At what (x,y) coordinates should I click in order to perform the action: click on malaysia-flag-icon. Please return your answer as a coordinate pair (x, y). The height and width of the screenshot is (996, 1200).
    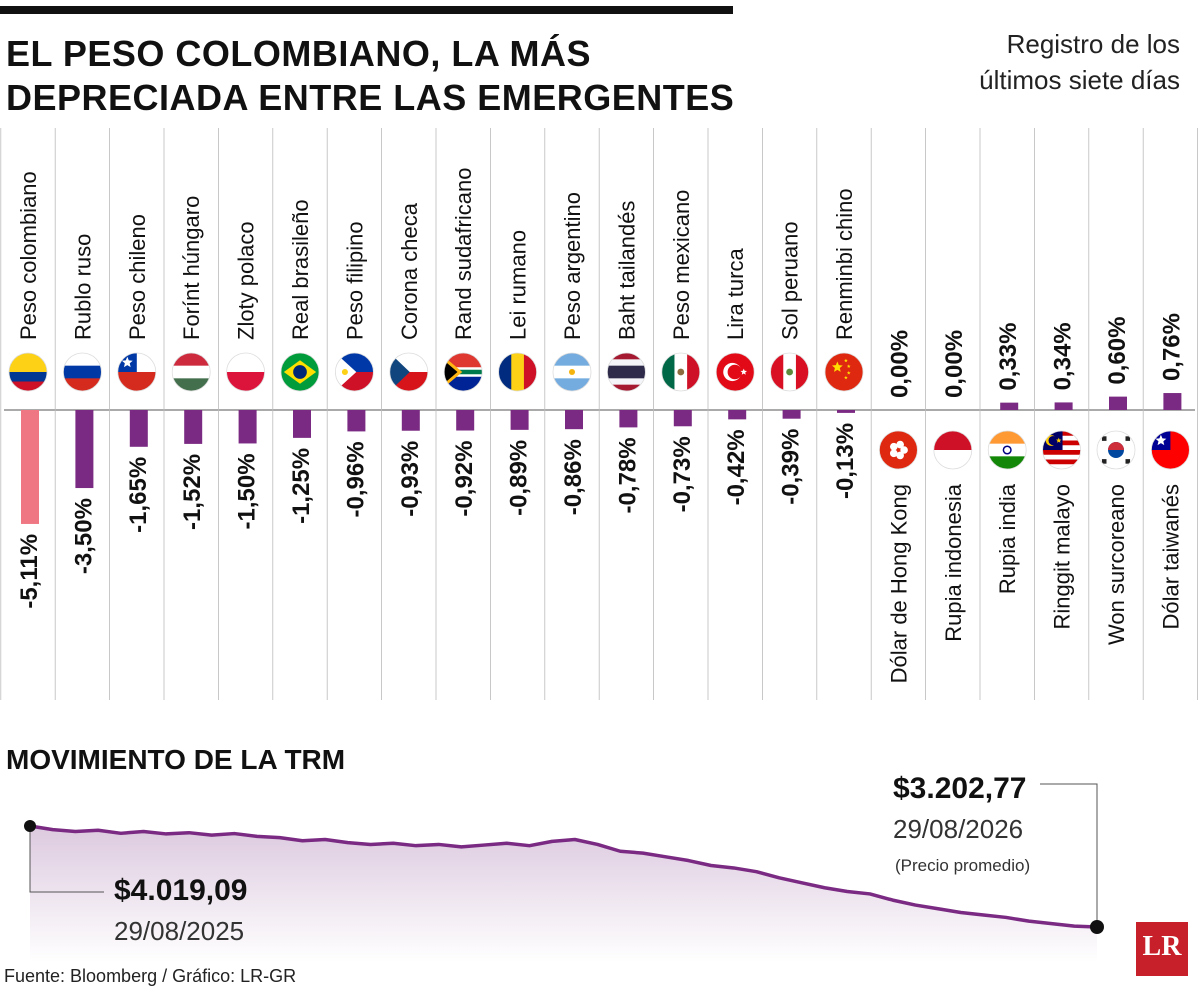
    Looking at the image, I should click on (1061, 450).